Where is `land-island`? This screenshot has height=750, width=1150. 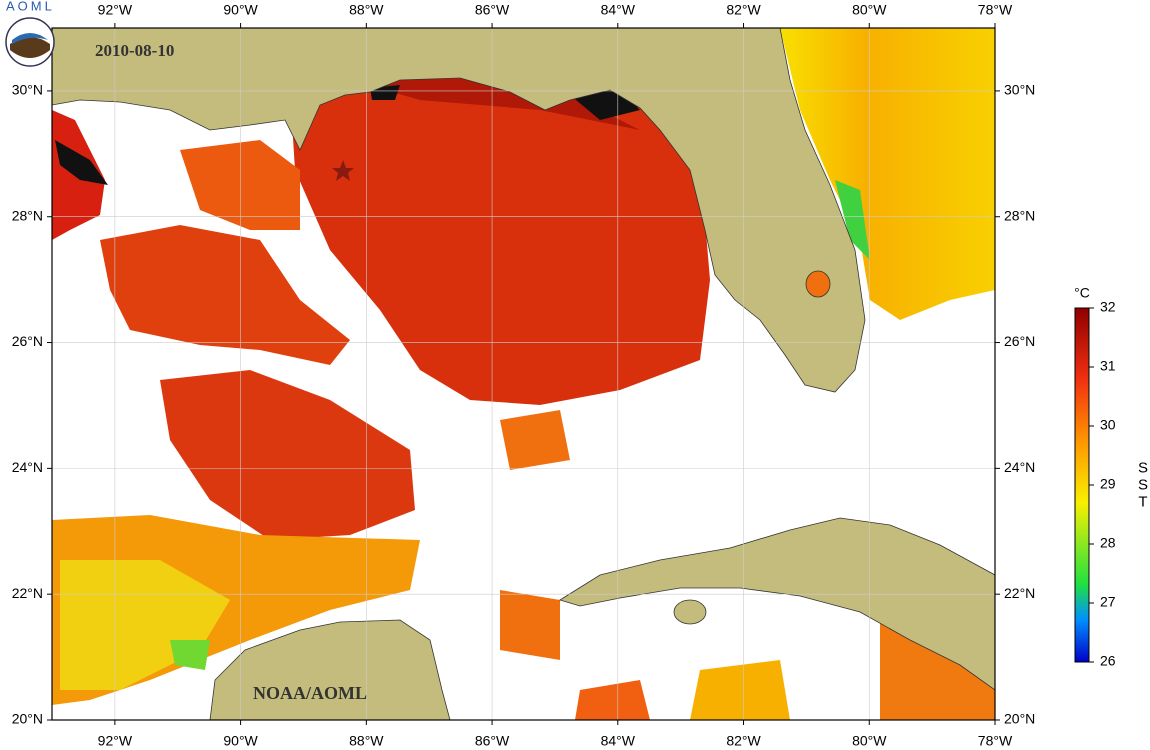 land-island is located at coordinates (690, 612).